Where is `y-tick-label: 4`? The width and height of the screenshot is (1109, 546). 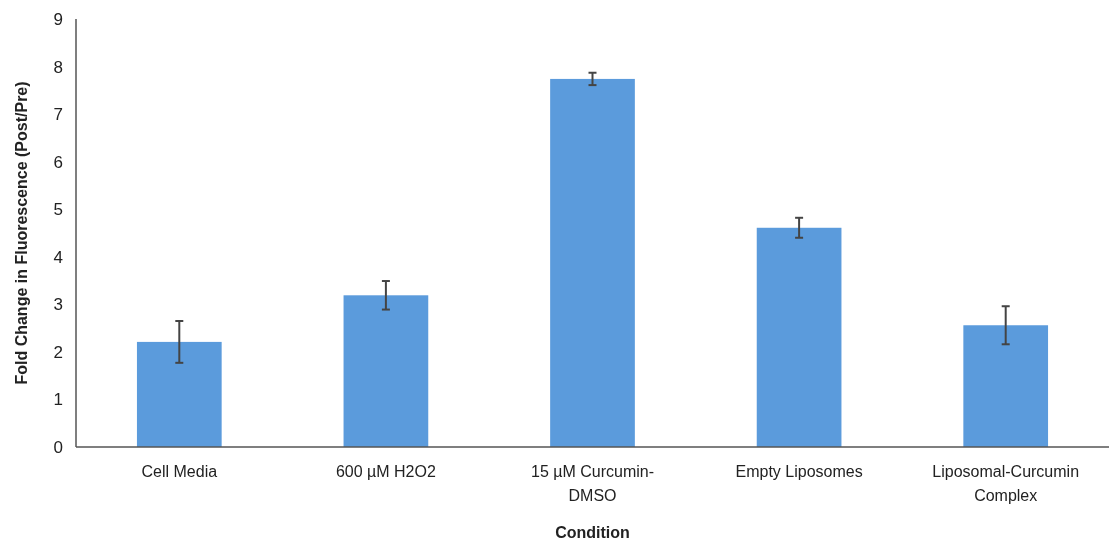
y-tick-label: 4 is located at coordinates (58, 257).